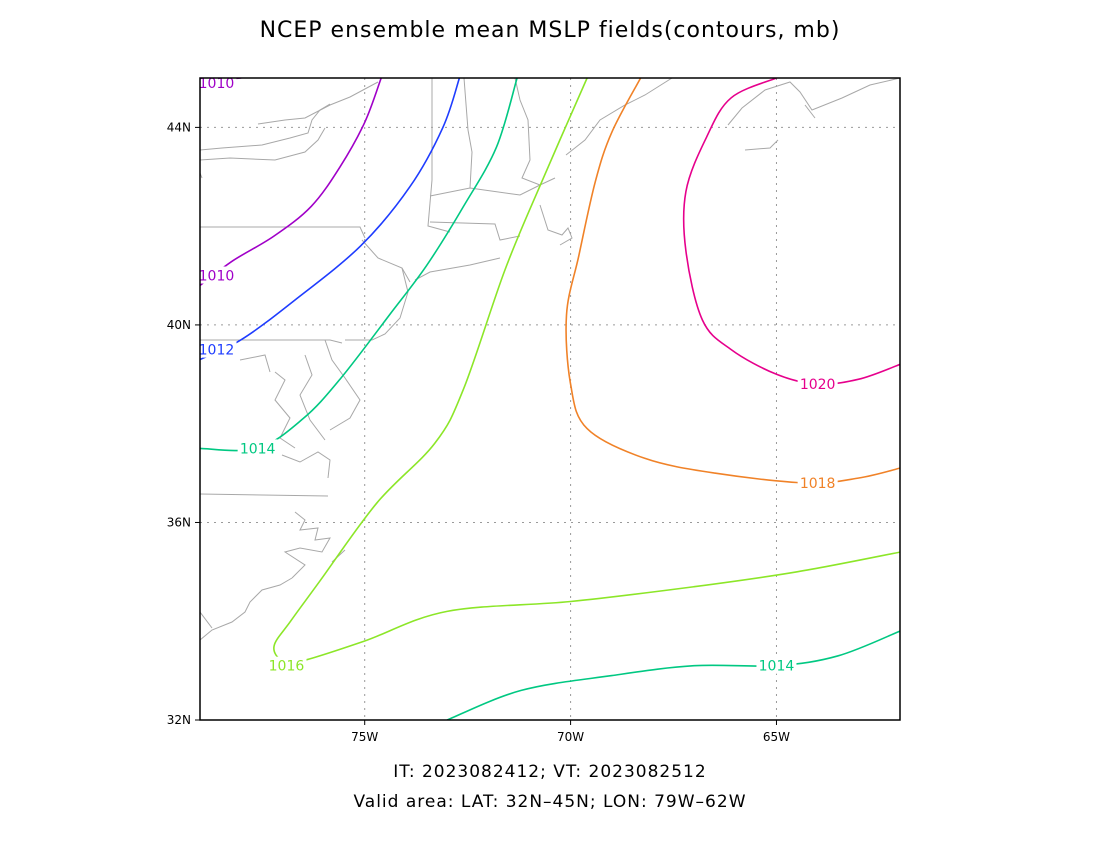  Describe the element at coordinates (492, 187) in the screenshot. I see `ma-border` at that location.